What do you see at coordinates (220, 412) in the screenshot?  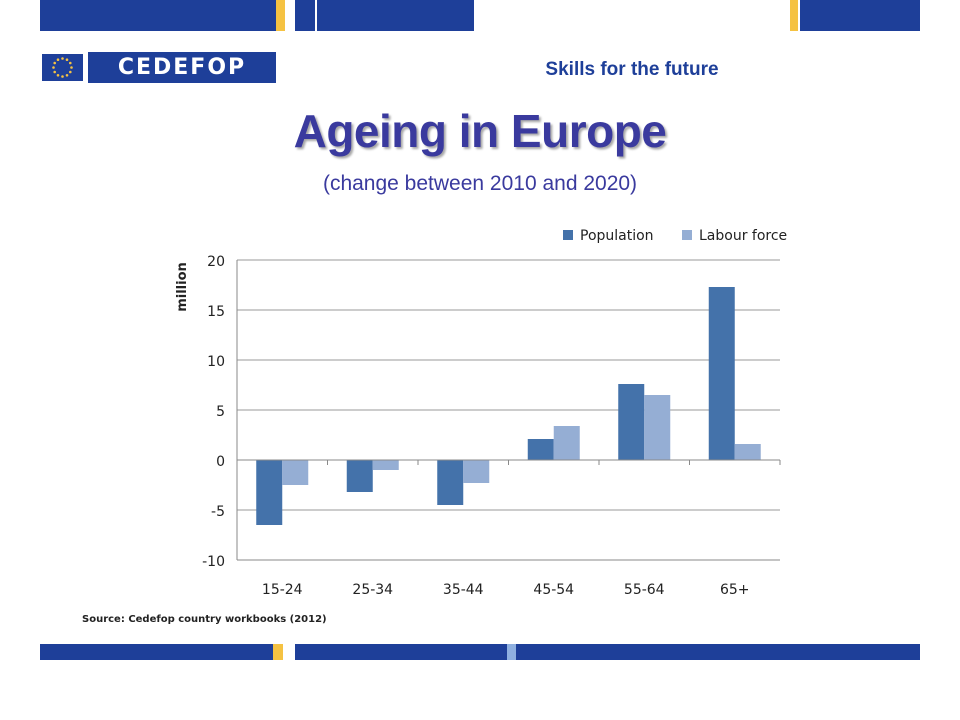 I see `y-tick-label: 5` at bounding box center [220, 412].